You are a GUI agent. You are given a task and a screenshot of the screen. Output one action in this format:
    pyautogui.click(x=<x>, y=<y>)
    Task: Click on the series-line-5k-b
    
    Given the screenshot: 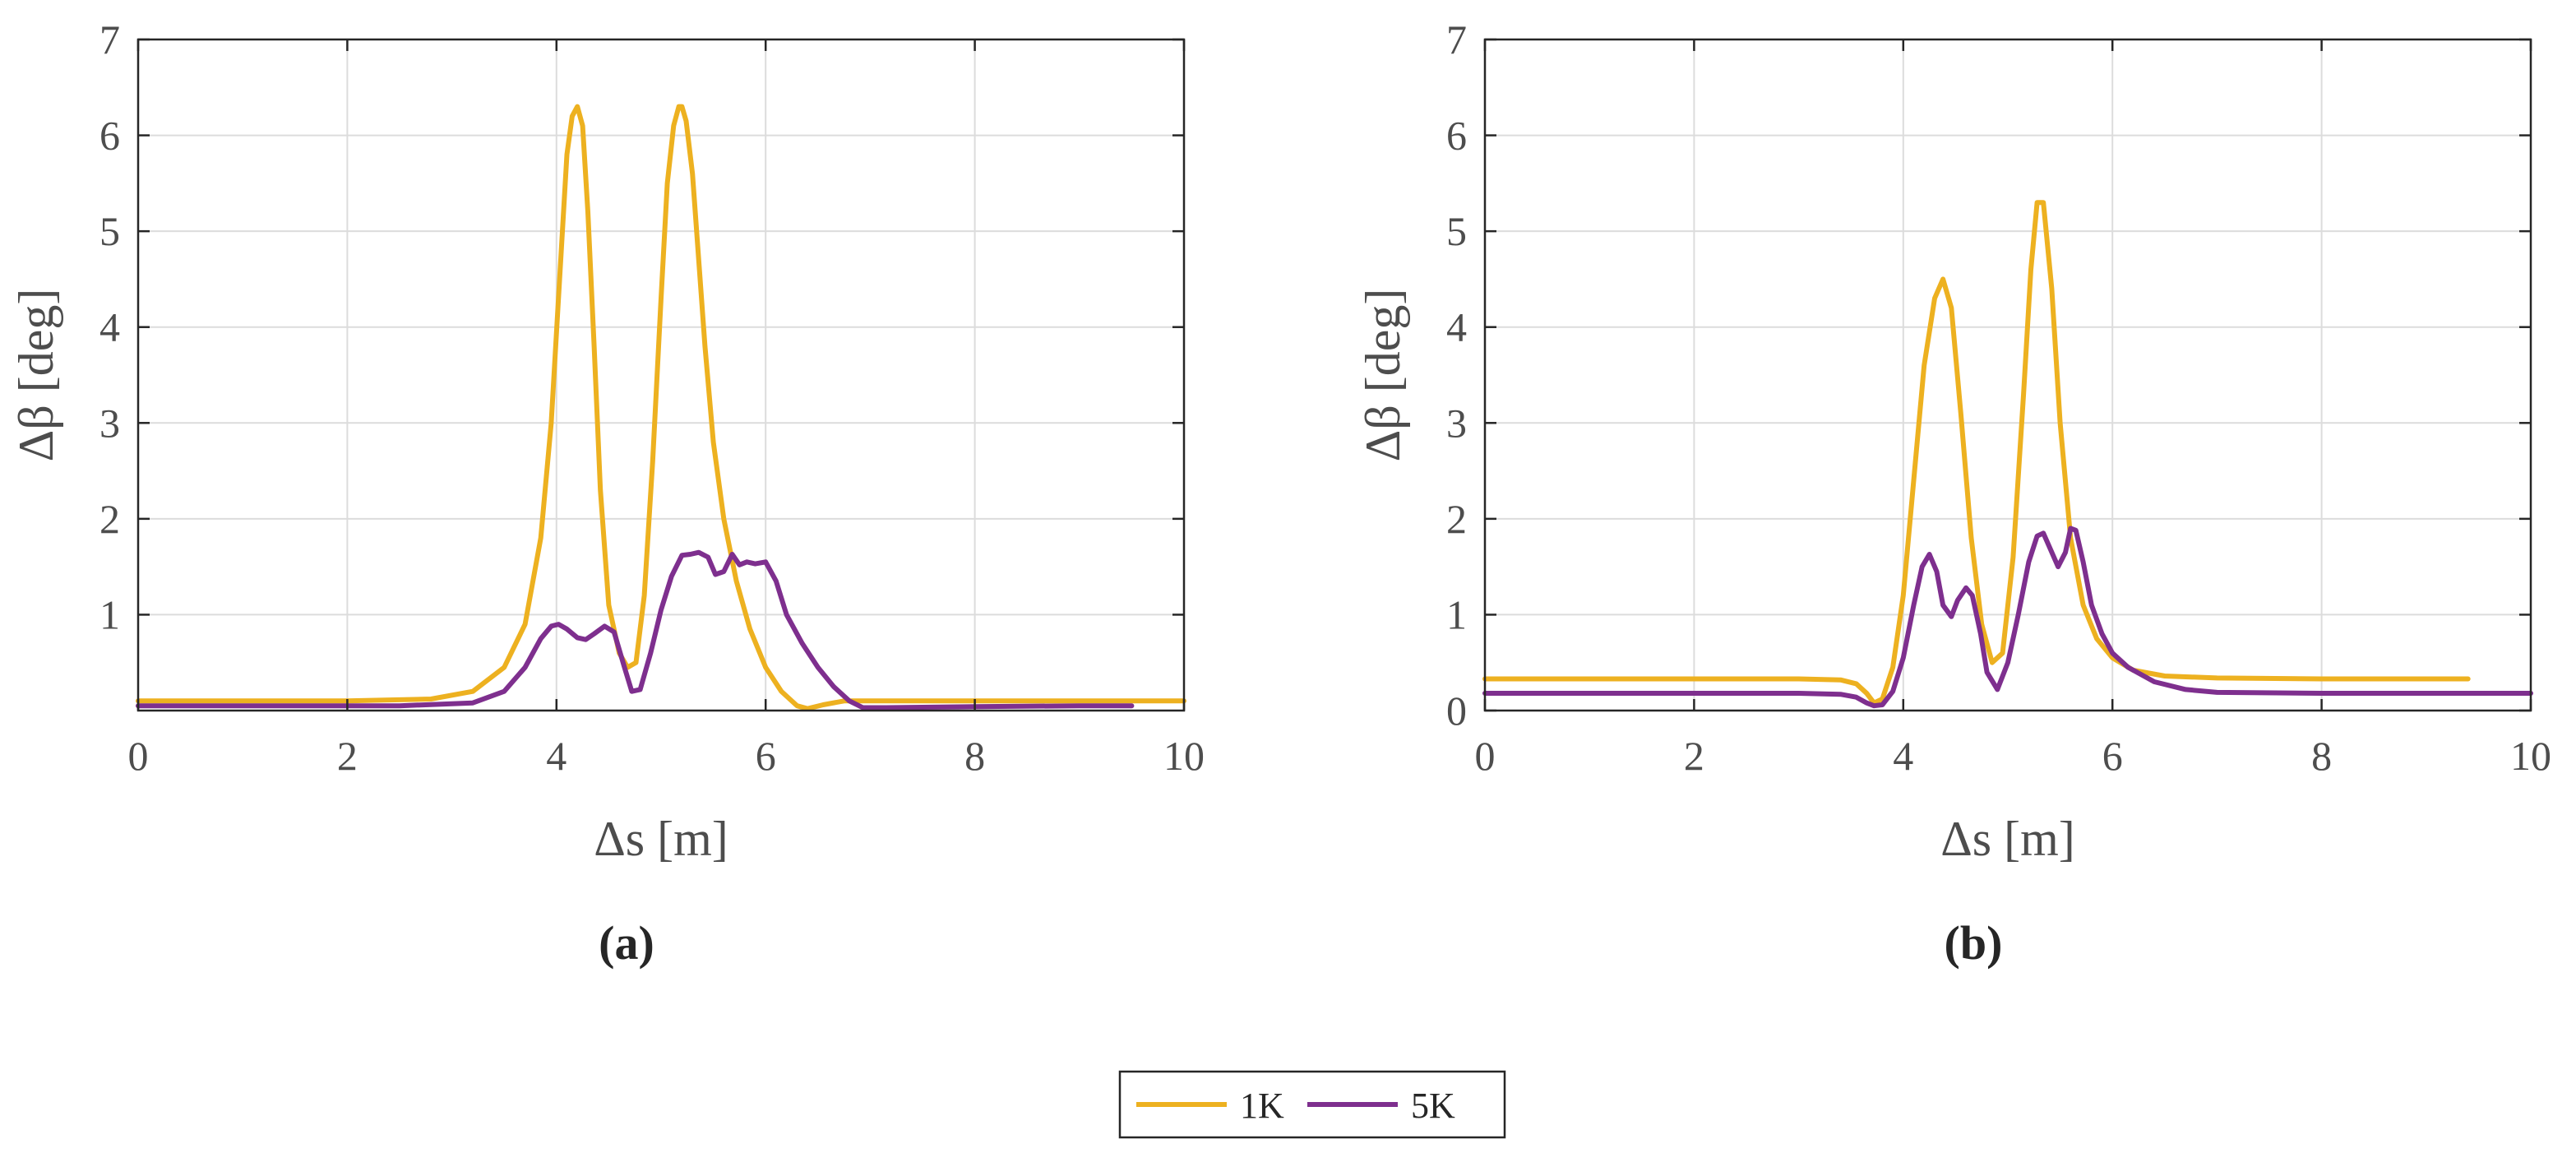 What is the action you would take?
    pyautogui.click(x=2007, y=617)
    